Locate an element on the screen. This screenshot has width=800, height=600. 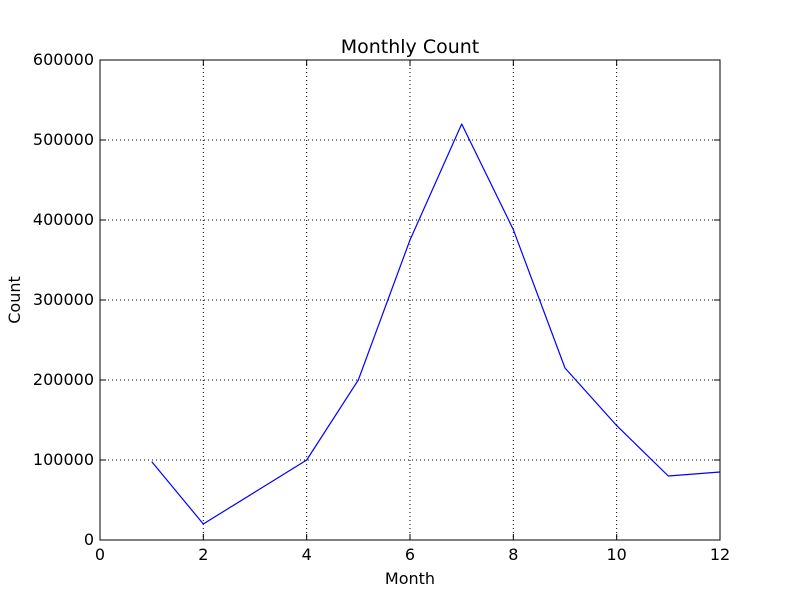
y-tick-label: 600000 is located at coordinates (63, 59).